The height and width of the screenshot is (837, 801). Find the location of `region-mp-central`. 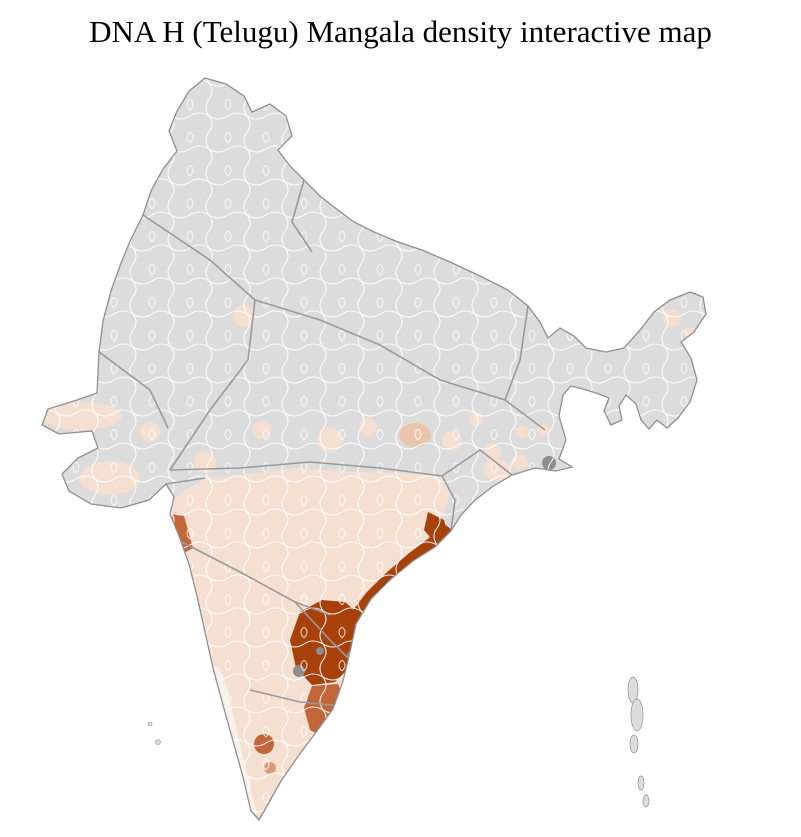

region-mp-central is located at coordinates (330, 440).